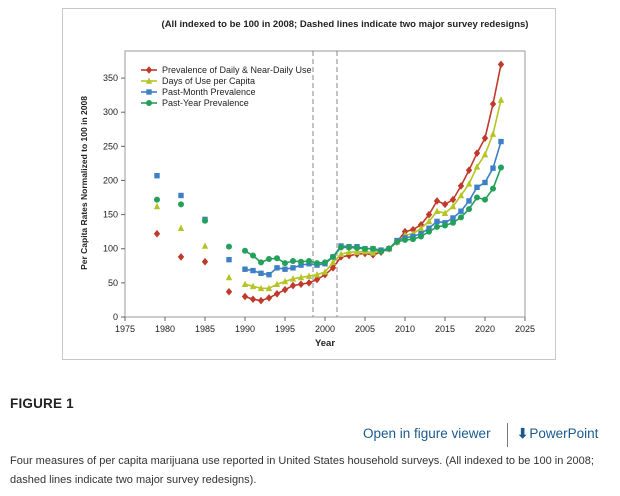 The image size is (620, 496). Describe the element at coordinates (445, 329) in the screenshot. I see `x-tick-label: 2015` at that location.